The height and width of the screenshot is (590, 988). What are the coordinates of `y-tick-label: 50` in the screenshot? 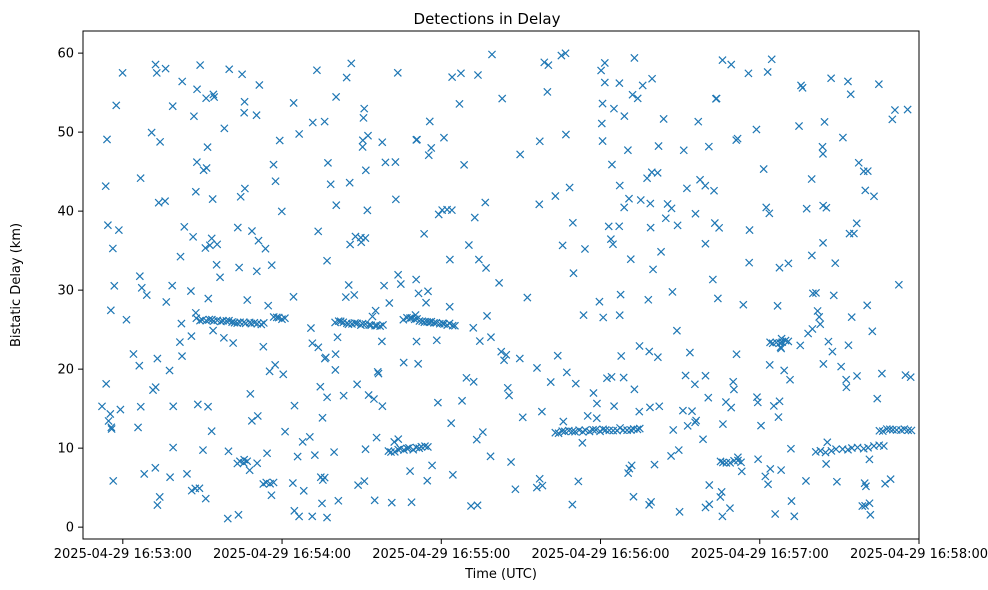 It's located at (65, 133).